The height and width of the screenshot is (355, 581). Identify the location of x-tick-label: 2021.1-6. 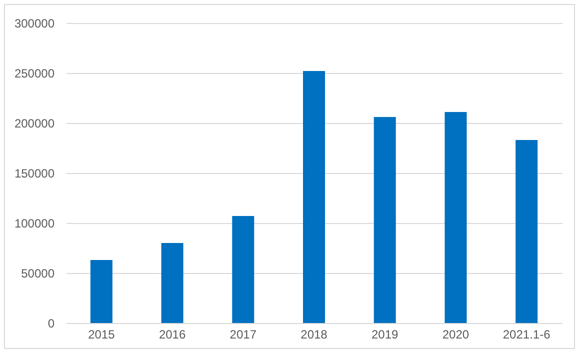
(526, 335).